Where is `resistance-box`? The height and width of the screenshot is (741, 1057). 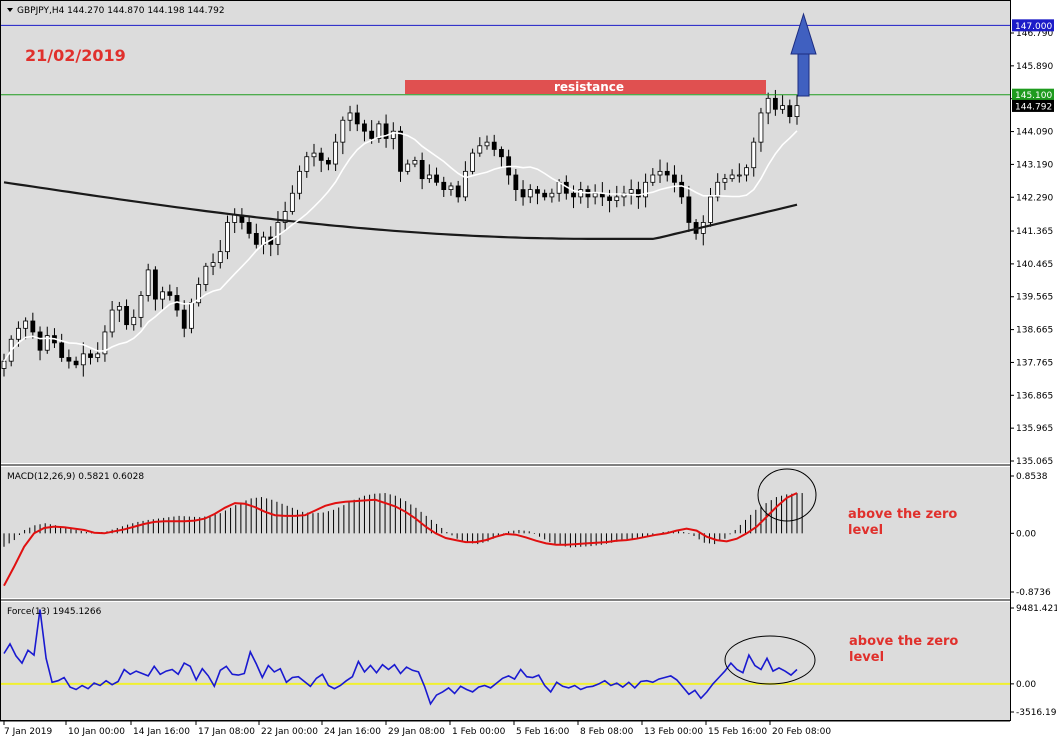 resistance-box is located at coordinates (585, 87).